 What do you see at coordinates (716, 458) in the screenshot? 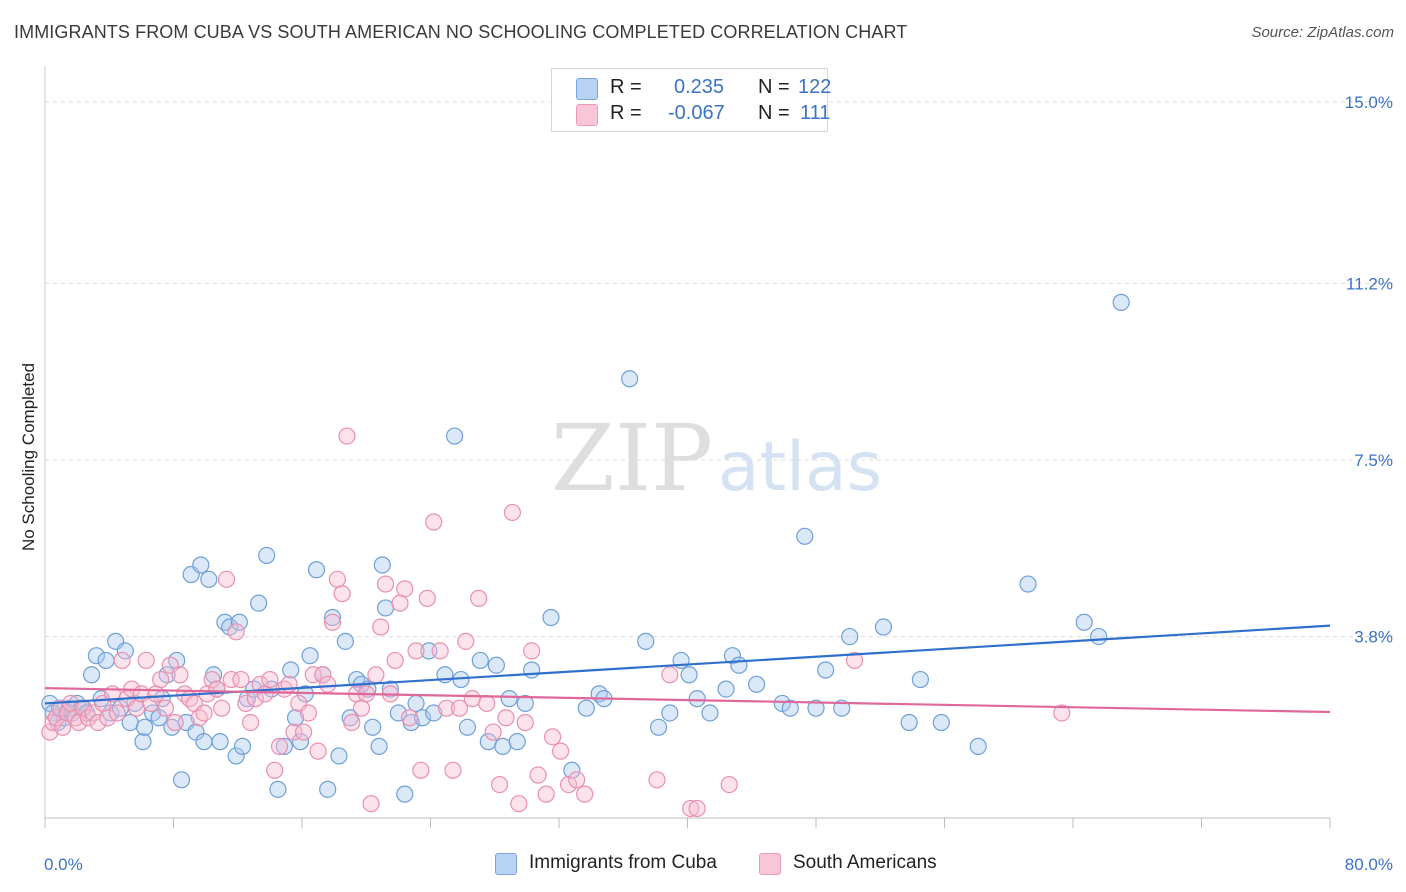
I see `watermark: ZIP atlas` at bounding box center [716, 458].